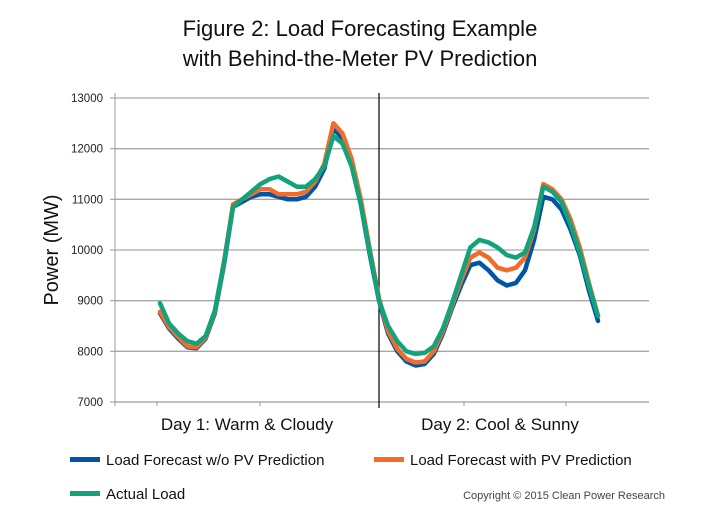 This screenshot has height=518, width=720. I want to click on legend-label-forecast-with-pv: Load Forecast with PV Prediction, so click(521, 460).